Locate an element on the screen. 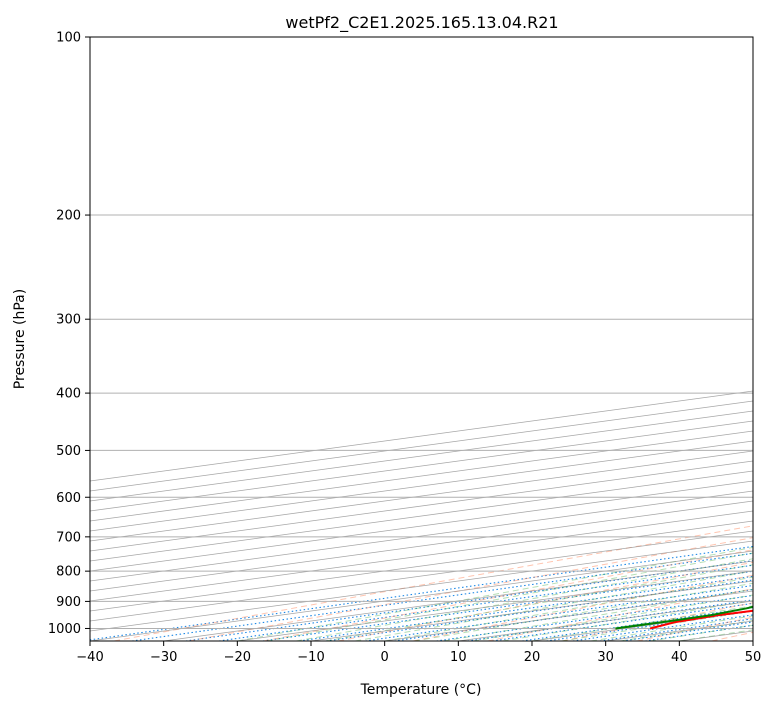 The height and width of the screenshot is (708, 775). x-tick-label: 10 is located at coordinates (458, 657).